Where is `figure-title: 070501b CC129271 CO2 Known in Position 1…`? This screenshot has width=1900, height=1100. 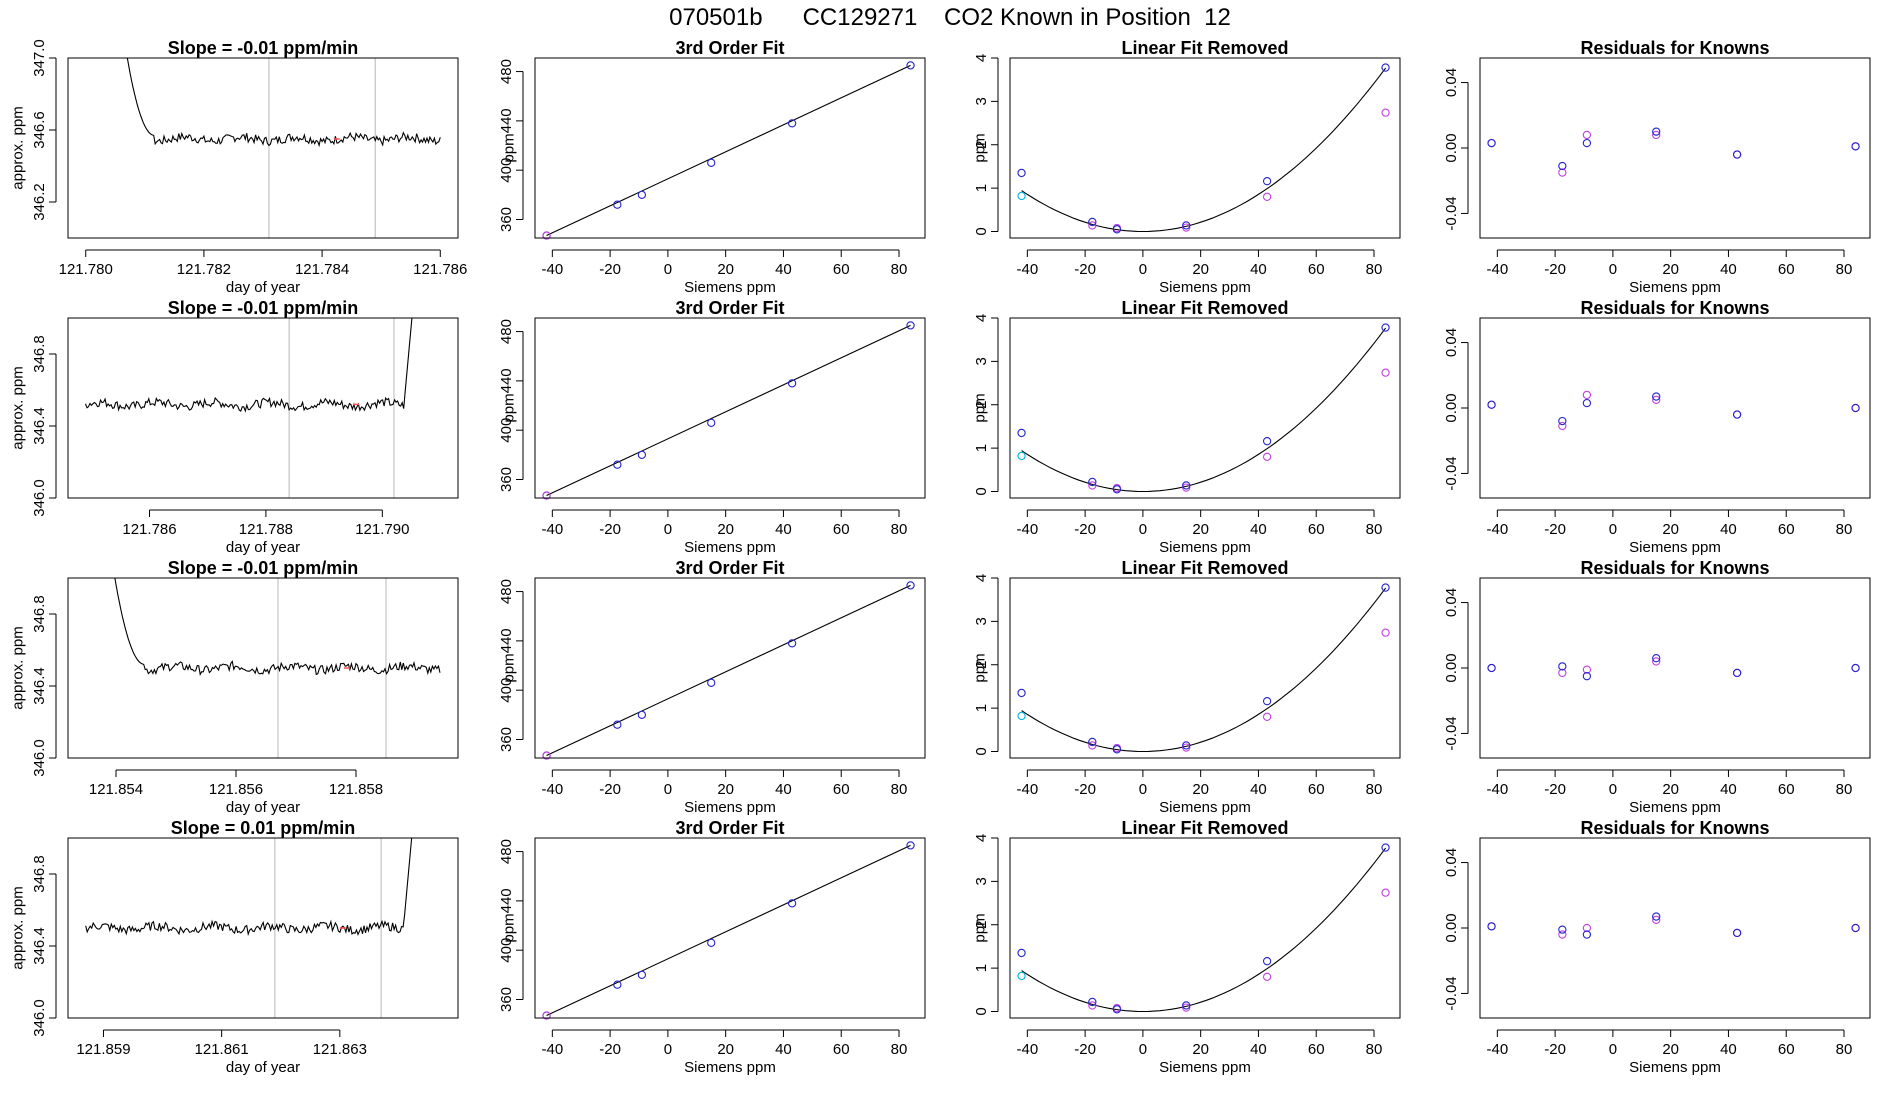
figure-title: 070501b CC129271 CO2 Known in Position 1… is located at coordinates (950, 17).